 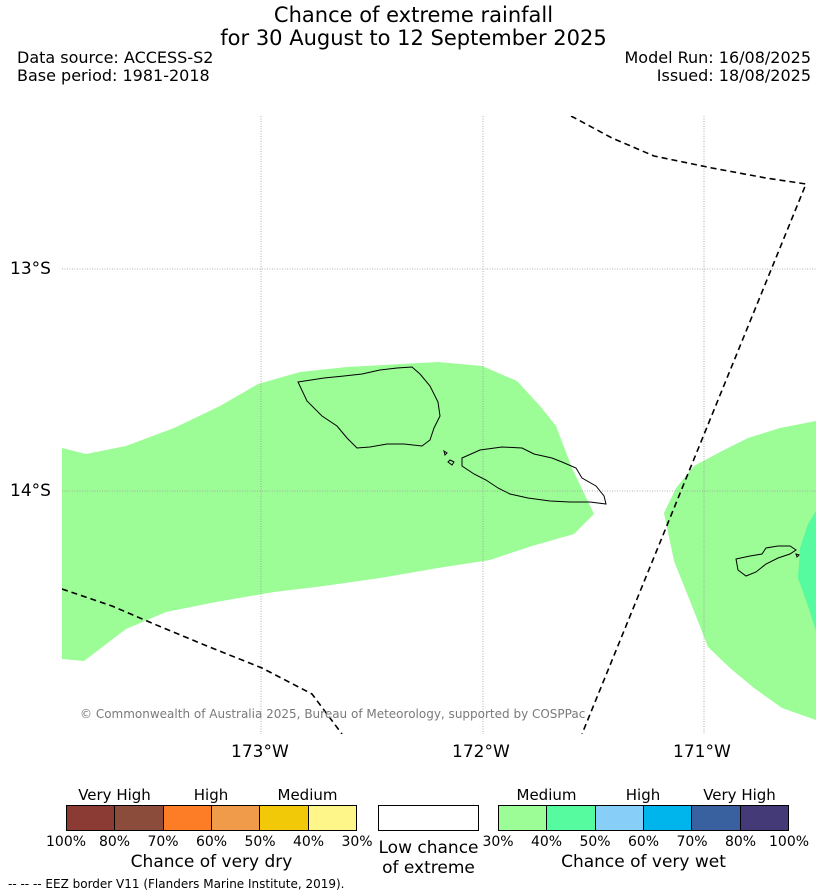 I want to click on wet-label-high: High, so click(x=643, y=795).